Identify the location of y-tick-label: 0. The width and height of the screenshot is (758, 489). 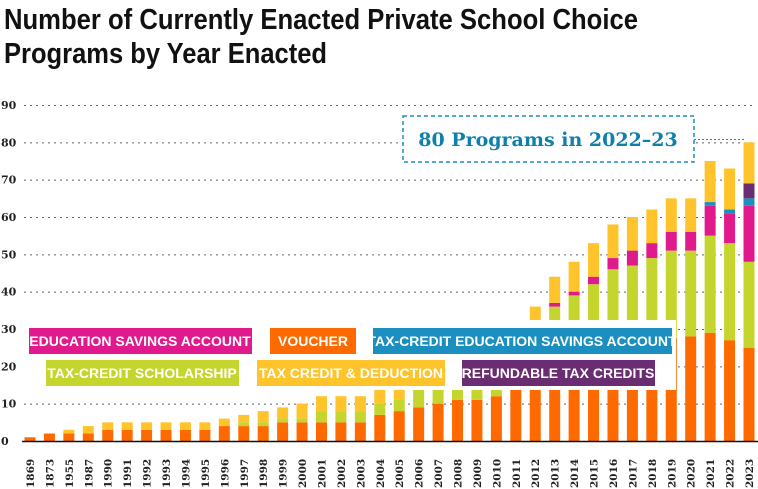
(5, 441).